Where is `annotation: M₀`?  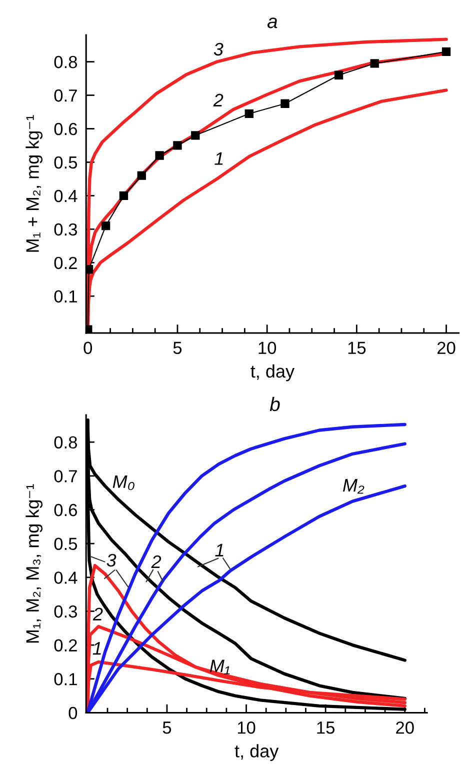 annotation: M₀ is located at coordinates (123, 482).